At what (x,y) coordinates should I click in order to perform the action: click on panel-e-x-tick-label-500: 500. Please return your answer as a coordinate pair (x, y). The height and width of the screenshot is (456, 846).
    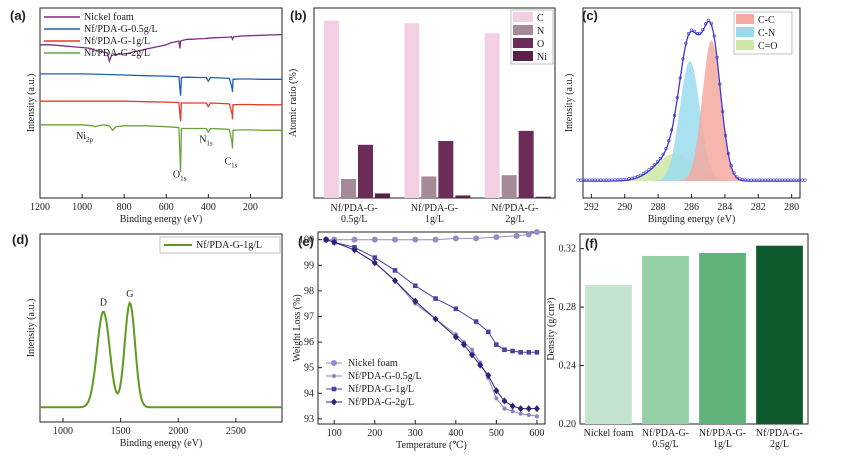
    Looking at the image, I should click on (496, 433).